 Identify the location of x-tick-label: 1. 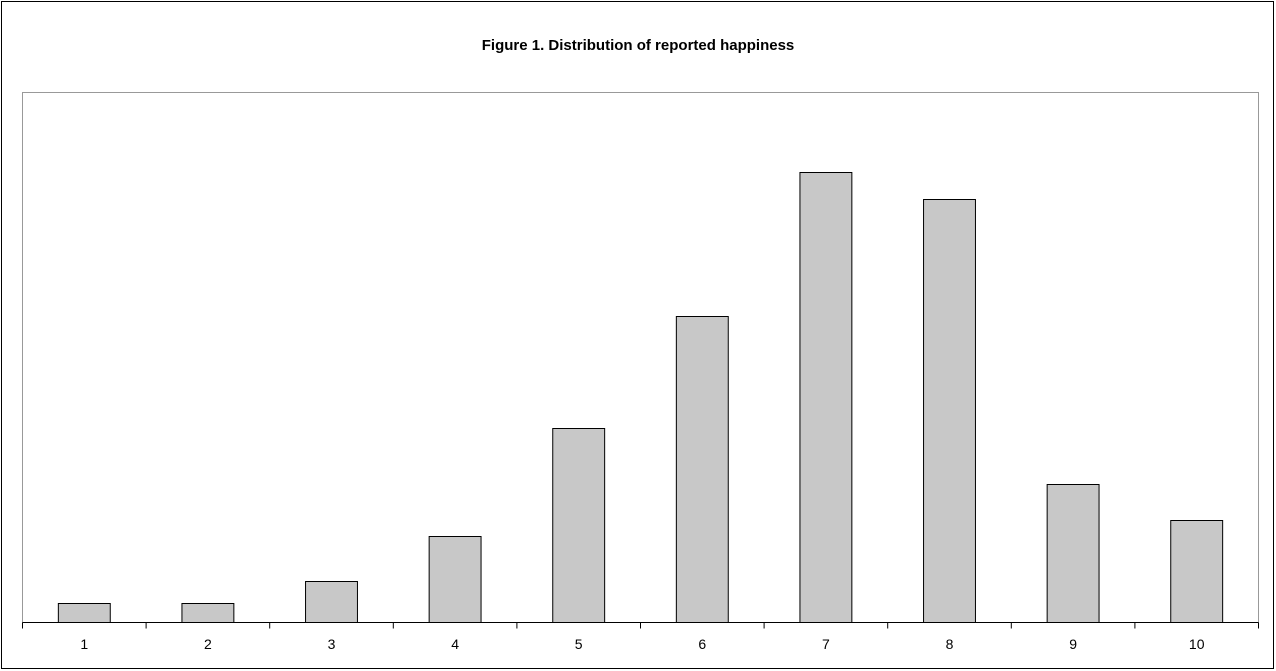
(84, 644).